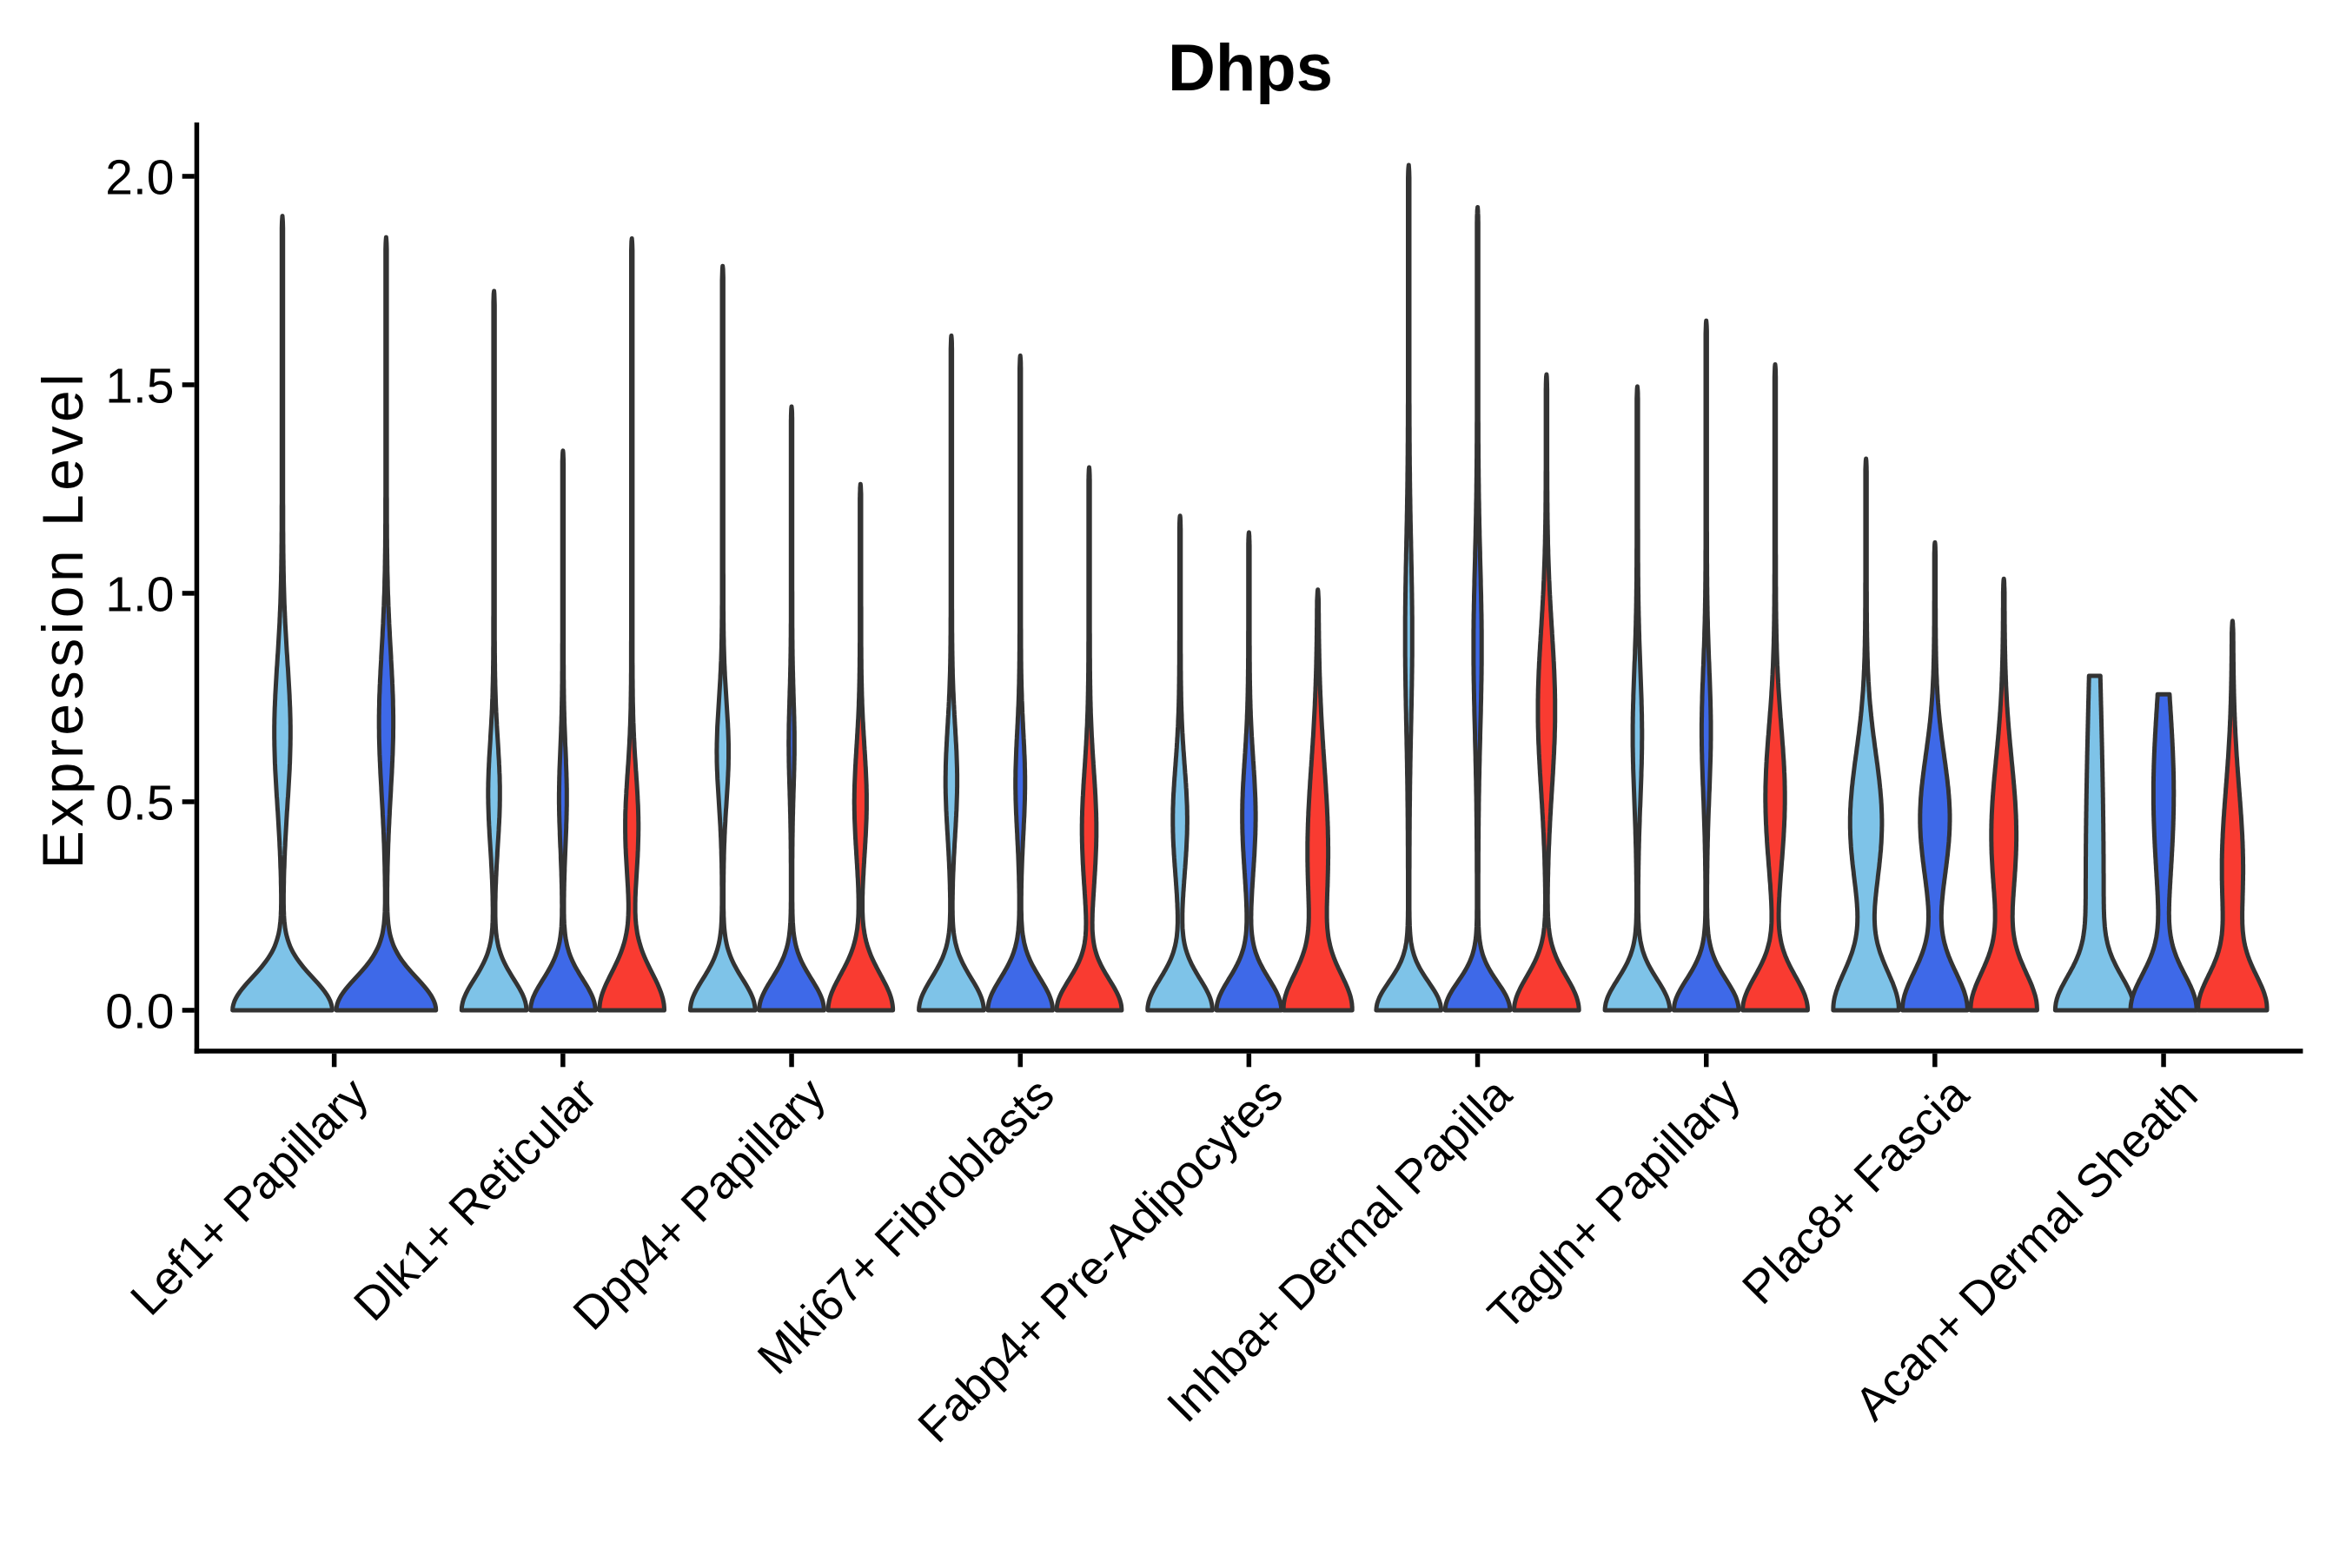  Describe the element at coordinates (140, 595) in the screenshot. I see `svg-text: 1.0` at that location.